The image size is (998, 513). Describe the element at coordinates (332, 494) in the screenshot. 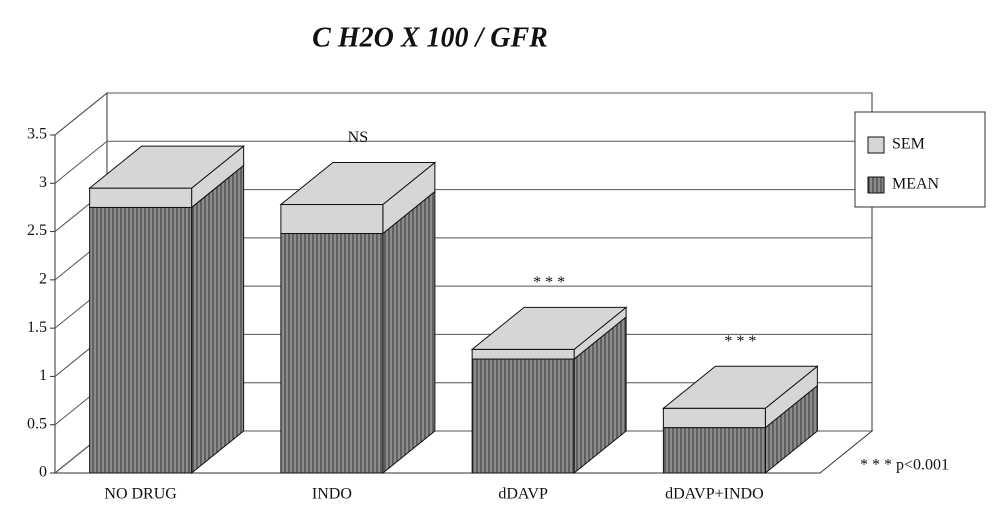

I see `x-tick-label: INDO` at that location.